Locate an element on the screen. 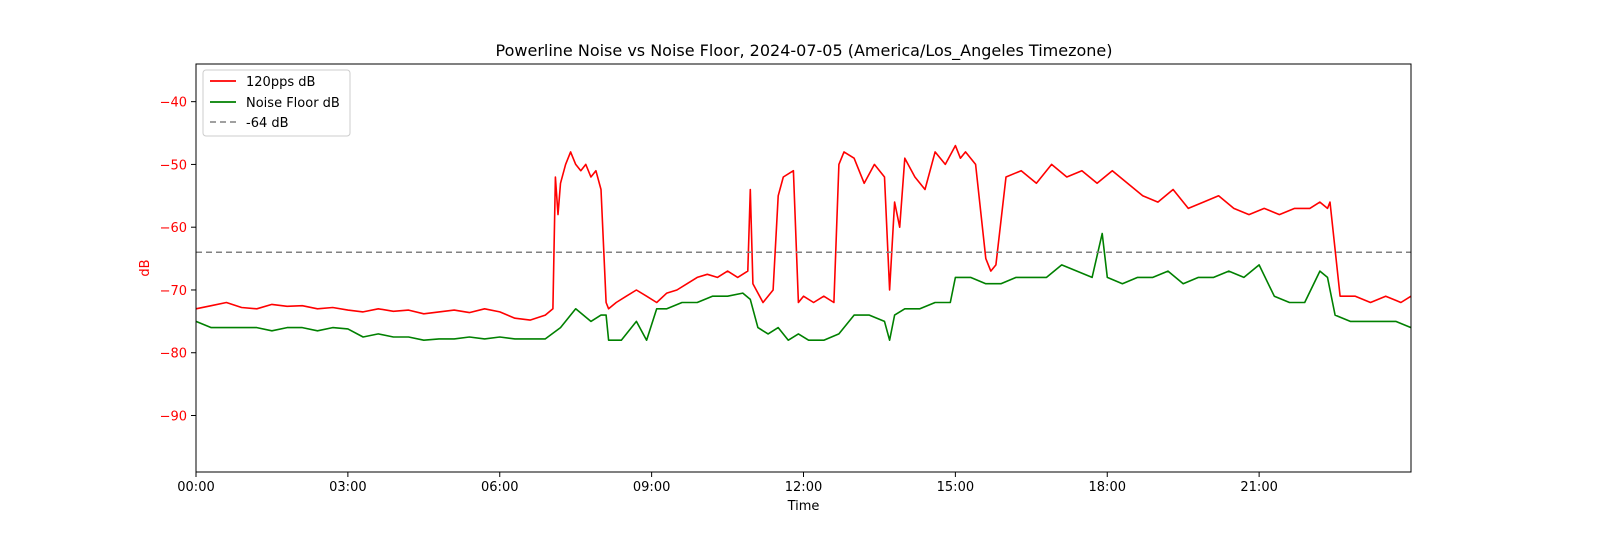  legend-label-noise-floor: Noise Floor dB is located at coordinates (293, 103).